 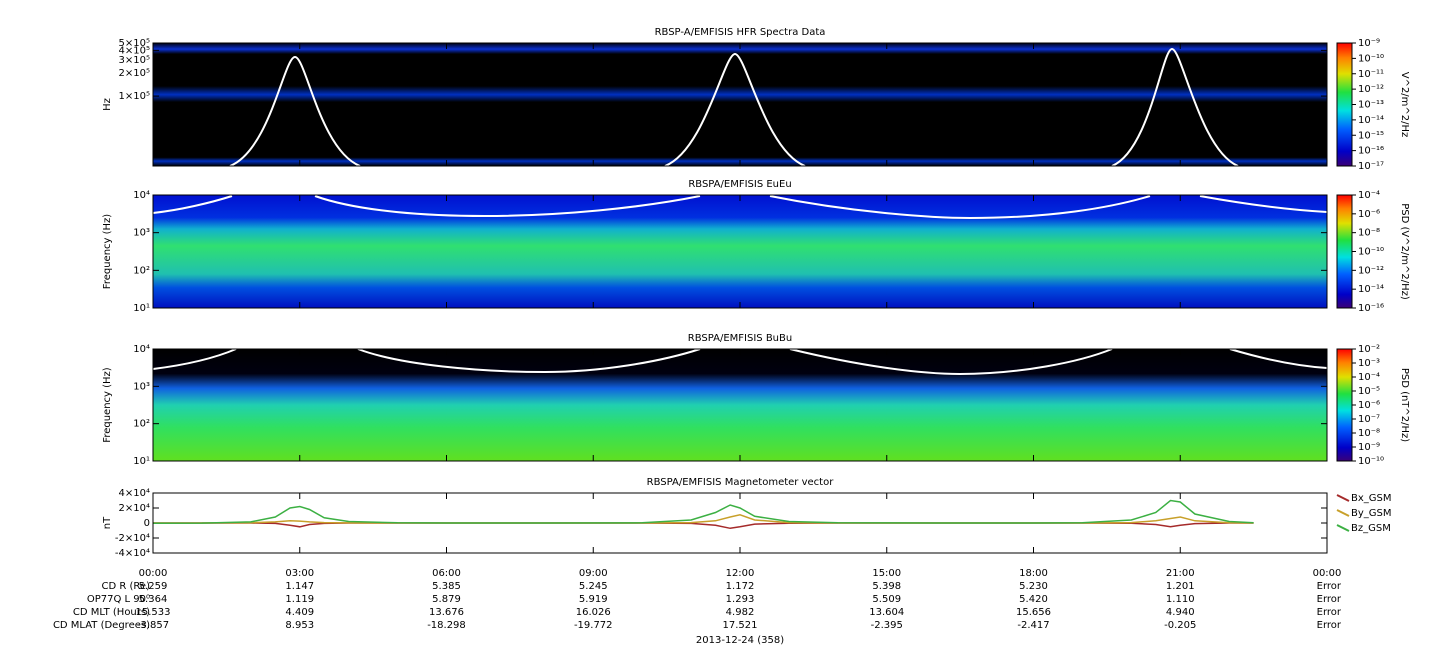 I want to click on ephemeris-value: 1.172, so click(x=740, y=586).